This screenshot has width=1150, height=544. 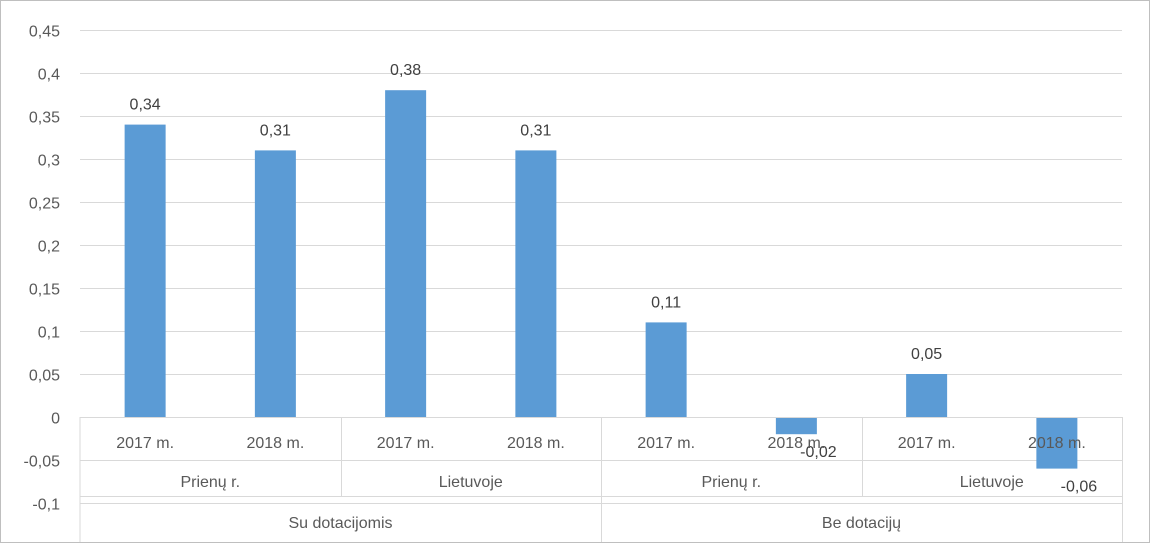 I want to click on y-tick-label: 0,25, so click(x=44, y=204).